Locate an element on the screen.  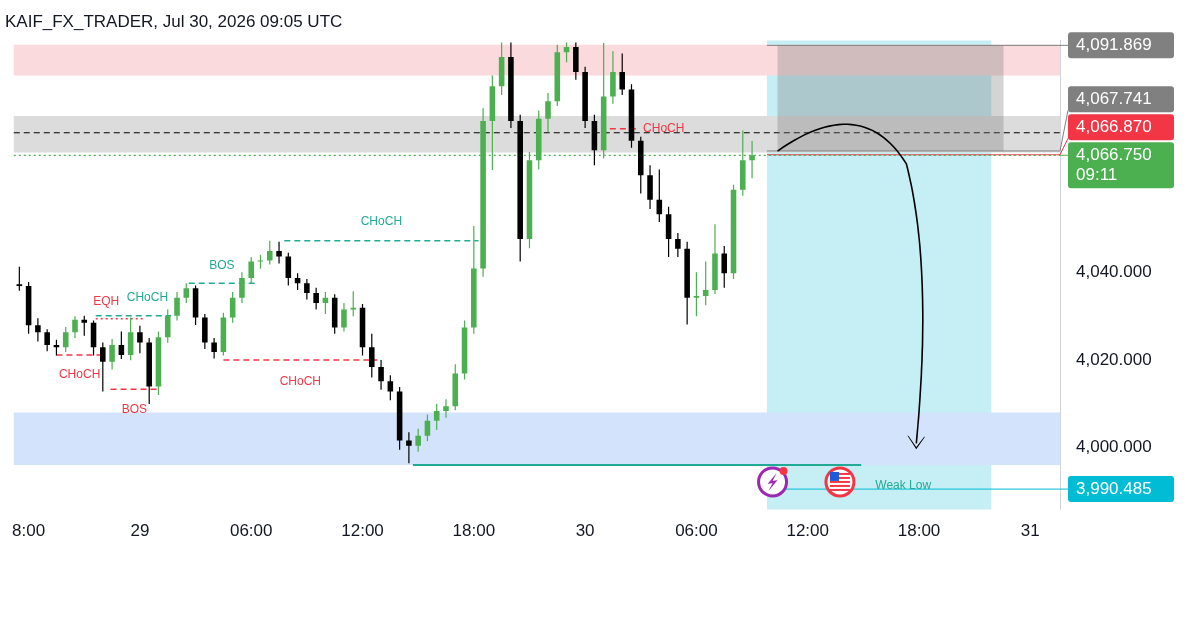
ref-line-label: 3,990.485 is located at coordinates (1114, 488).